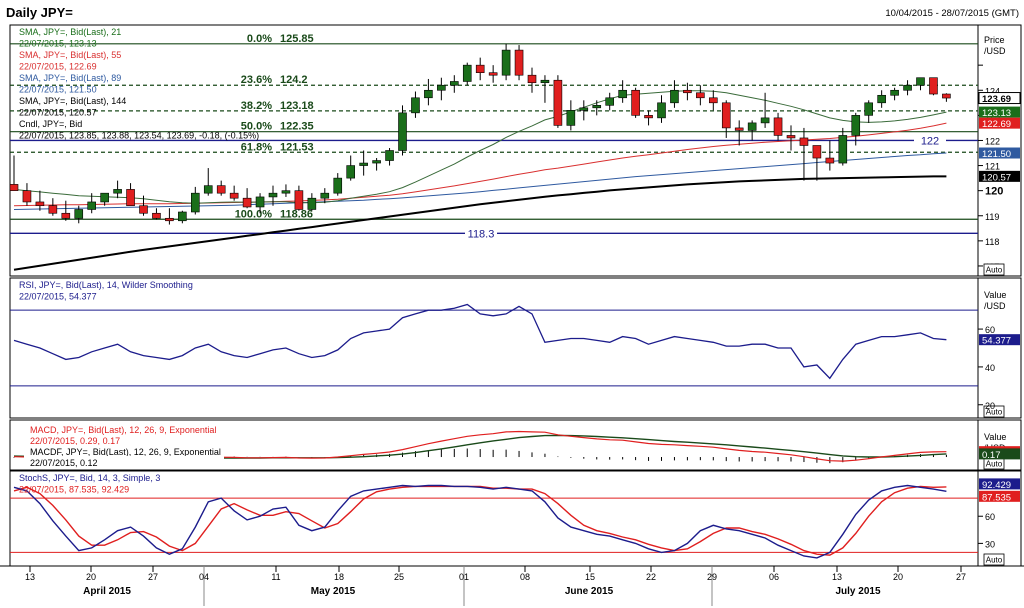 This screenshot has height=608, width=1024. What do you see at coordinates (339, 577) in the screenshot?
I see `x-tick-label: 18` at bounding box center [339, 577].